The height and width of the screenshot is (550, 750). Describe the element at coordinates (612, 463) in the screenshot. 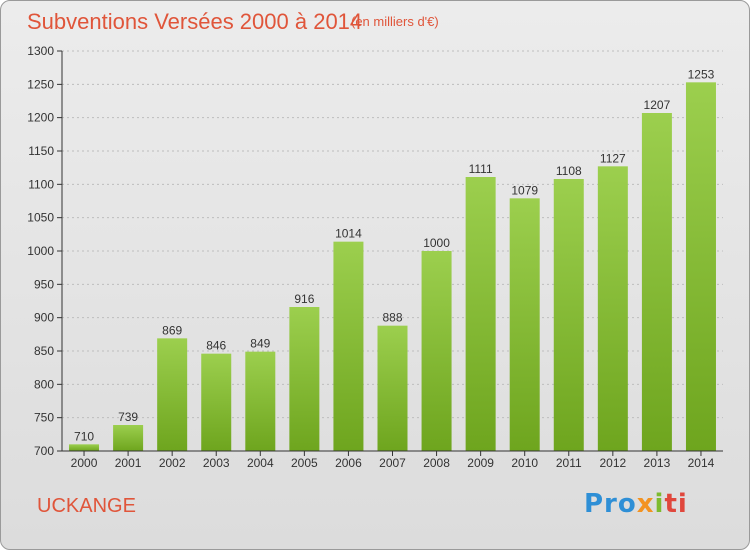

I see `x-tick-label: 2012` at that location.